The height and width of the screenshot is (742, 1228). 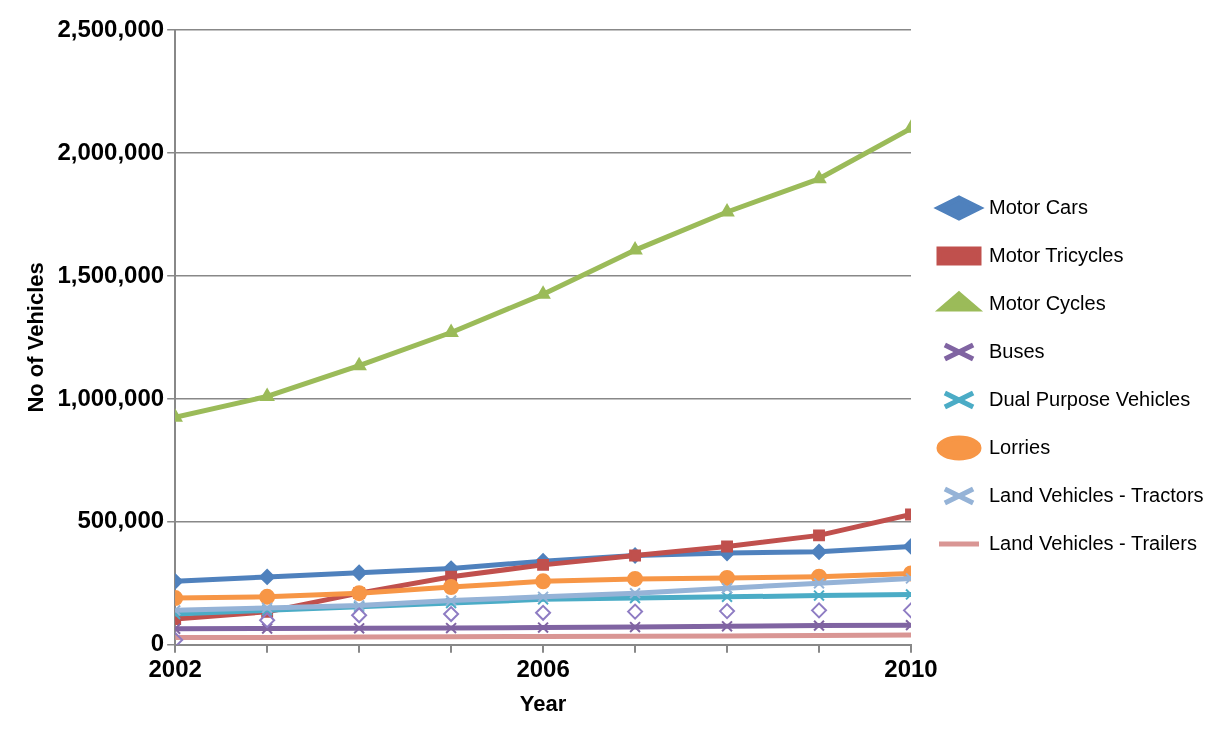 I want to click on y-tick-label: 1,500,000, so click(x=111, y=274).